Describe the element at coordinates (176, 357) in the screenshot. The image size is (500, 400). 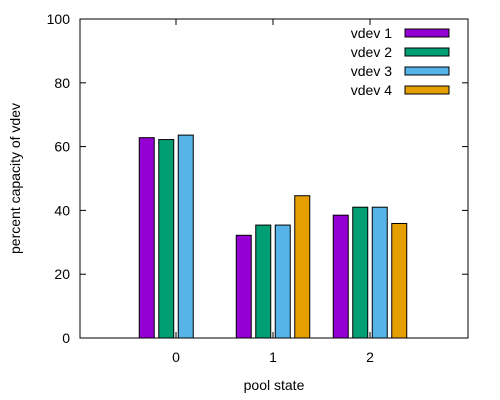
I see `x-tick-label: 0` at that location.